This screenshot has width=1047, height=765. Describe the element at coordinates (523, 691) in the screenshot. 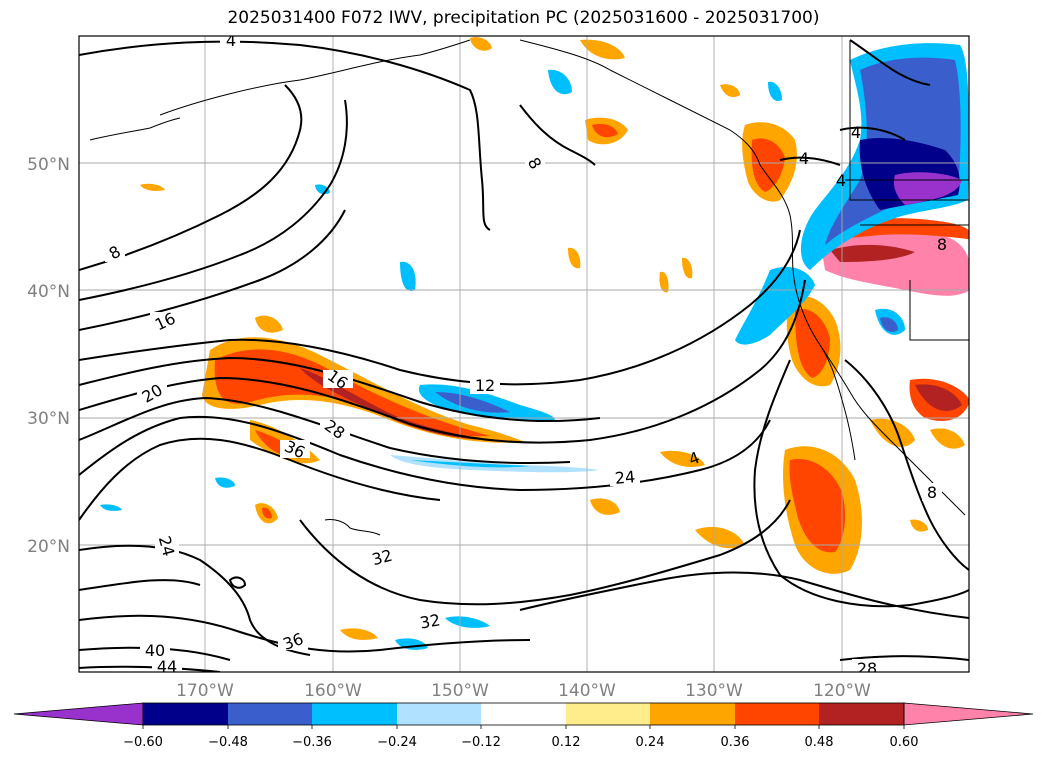

I see `lon-axis-labels: 170°W 160°W 150°W 140°W 130°W 120°W` at that location.